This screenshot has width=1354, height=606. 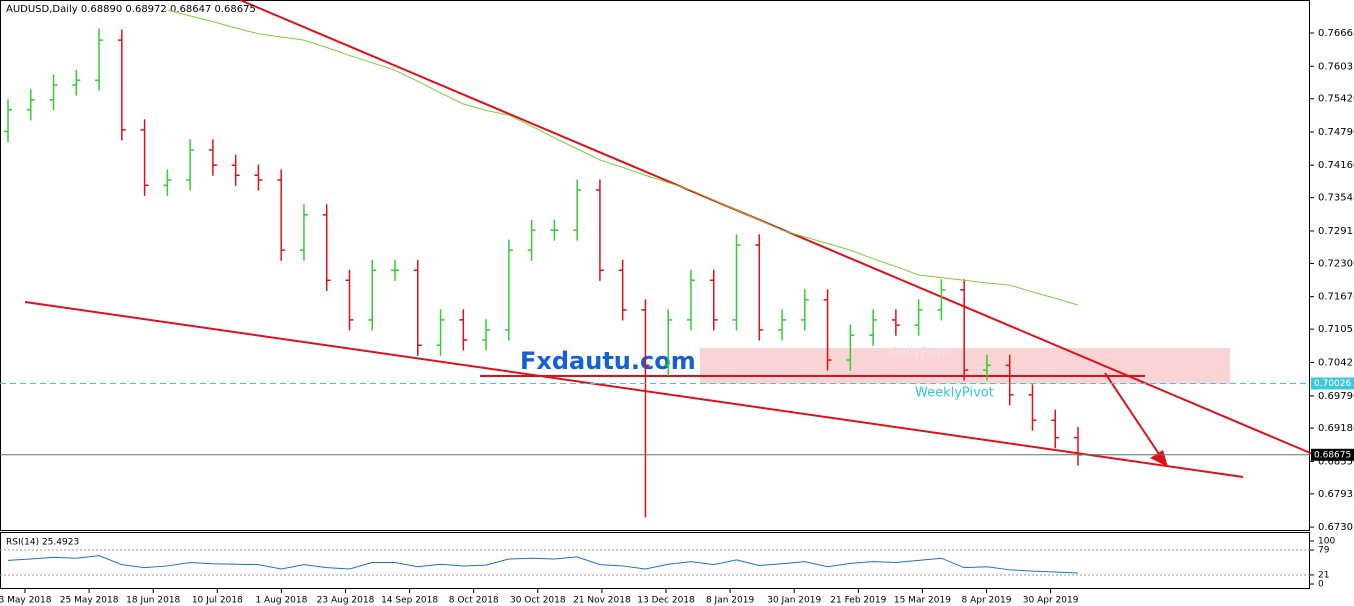 I want to click on x-tick-label: 15 Mar 2019, so click(x=922, y=601).